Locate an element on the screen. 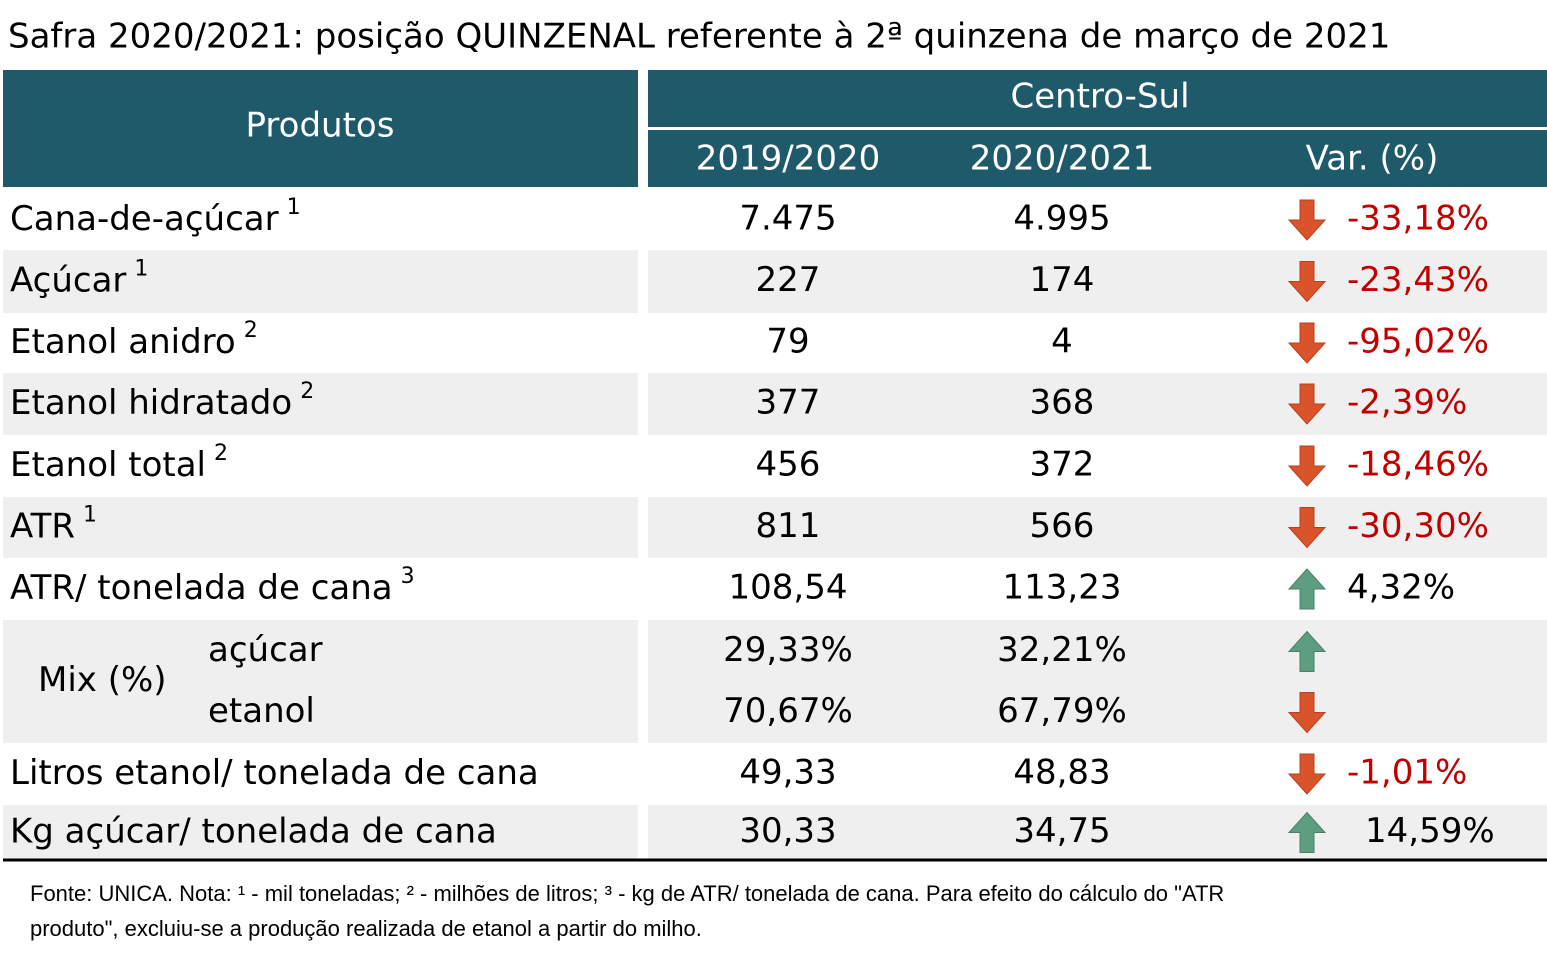 The image size is (1547, 957). header-text: Produtos is located at coordinates (320, 126).